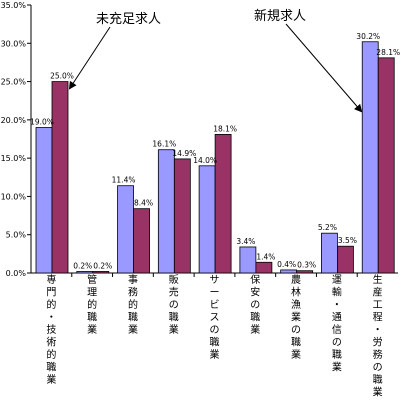 The image size is (402, 408). I want to click on category-label-3: 販売の職業, so click(174, 305).